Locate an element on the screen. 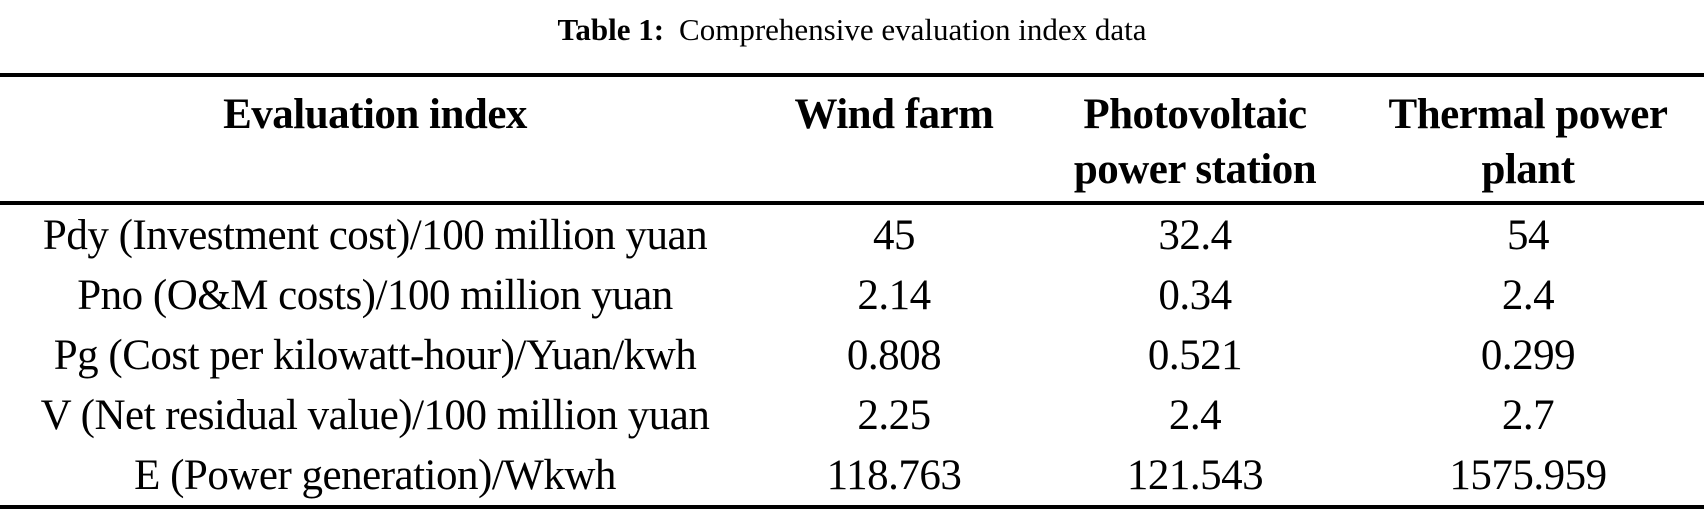 This screenshot has width=1704, height=515. cell-value: 0.299 is located at coordinates (1528, 355).